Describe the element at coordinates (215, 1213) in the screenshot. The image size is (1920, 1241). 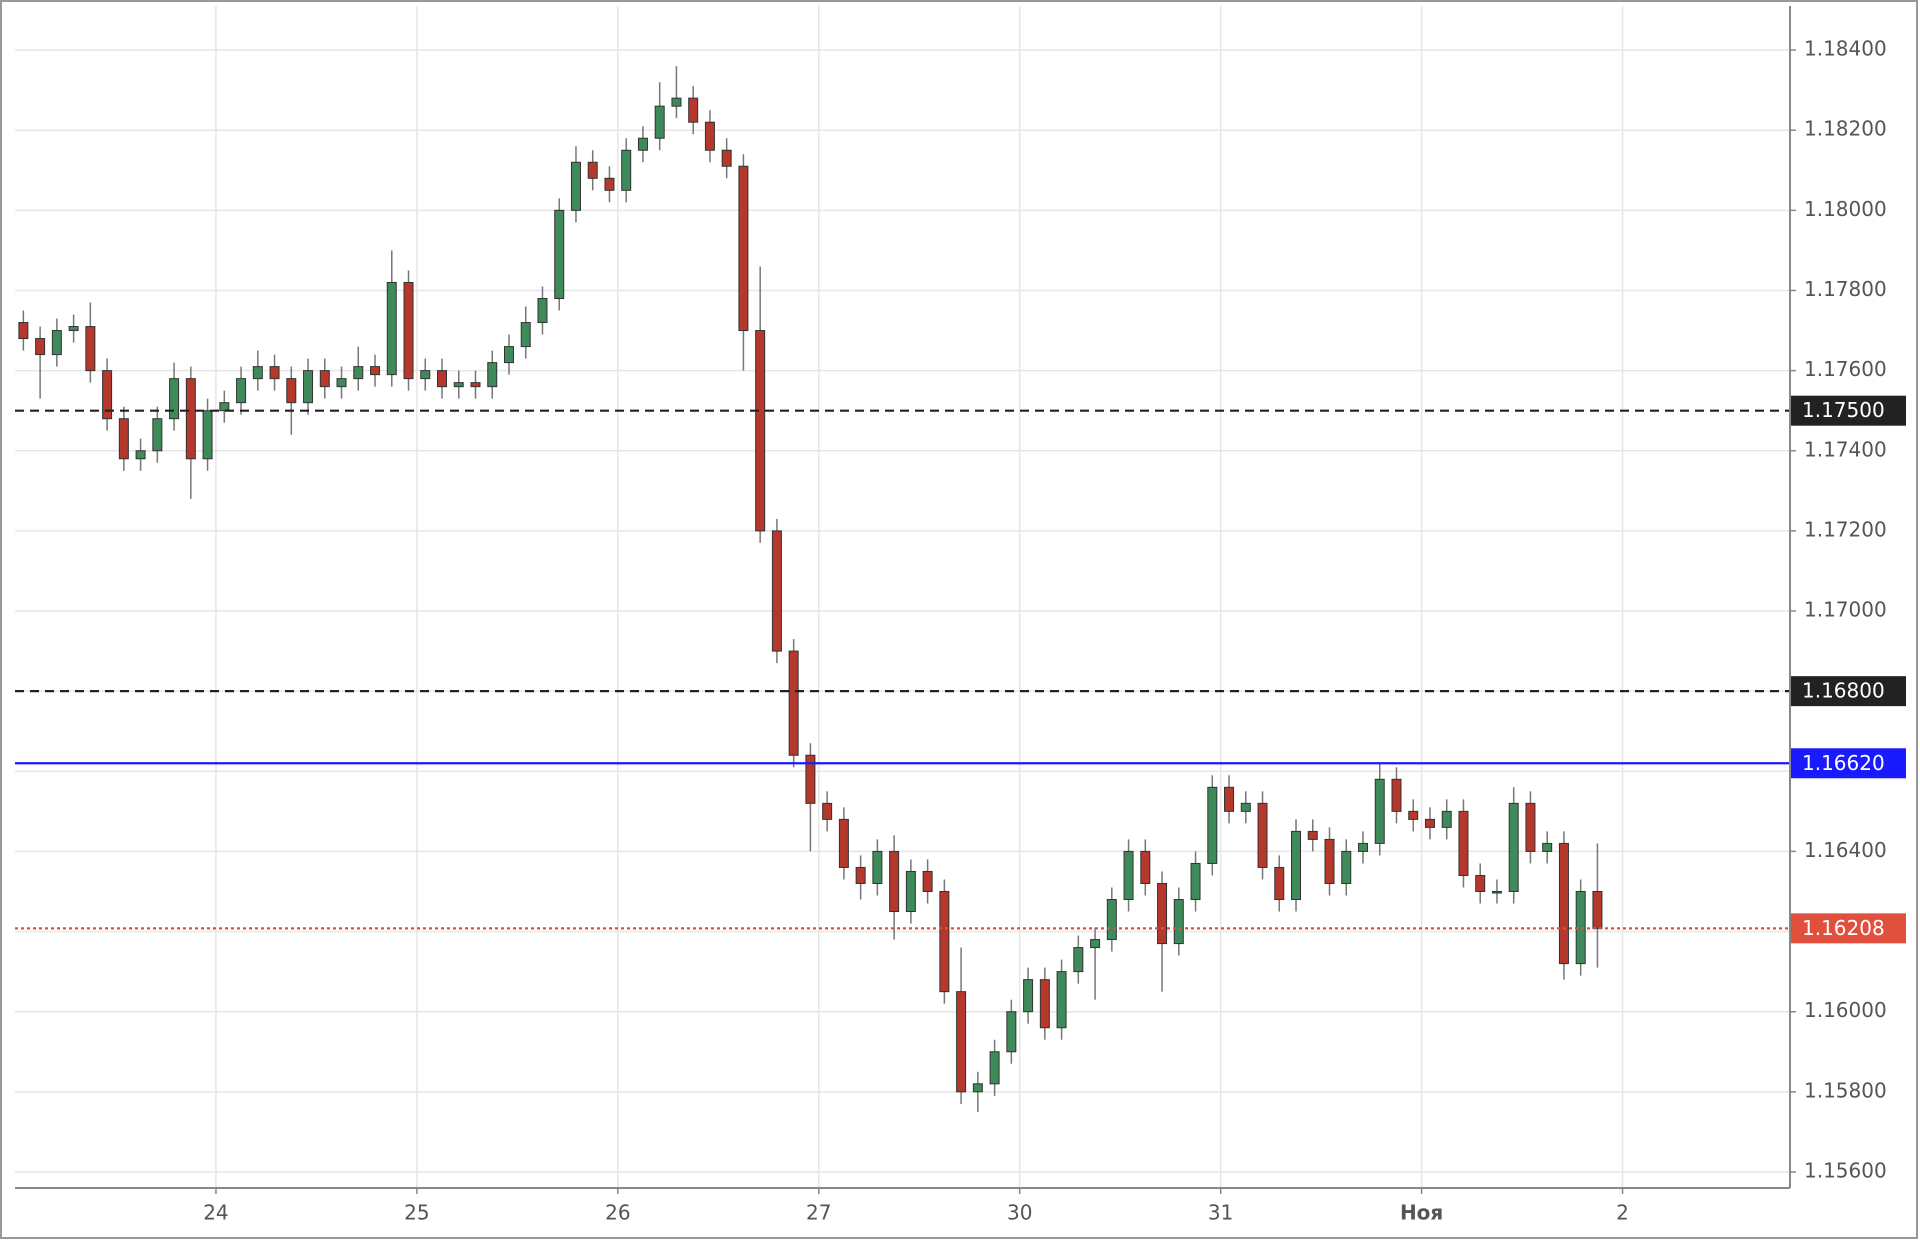
I see `x-tick-label: 24` at that location.